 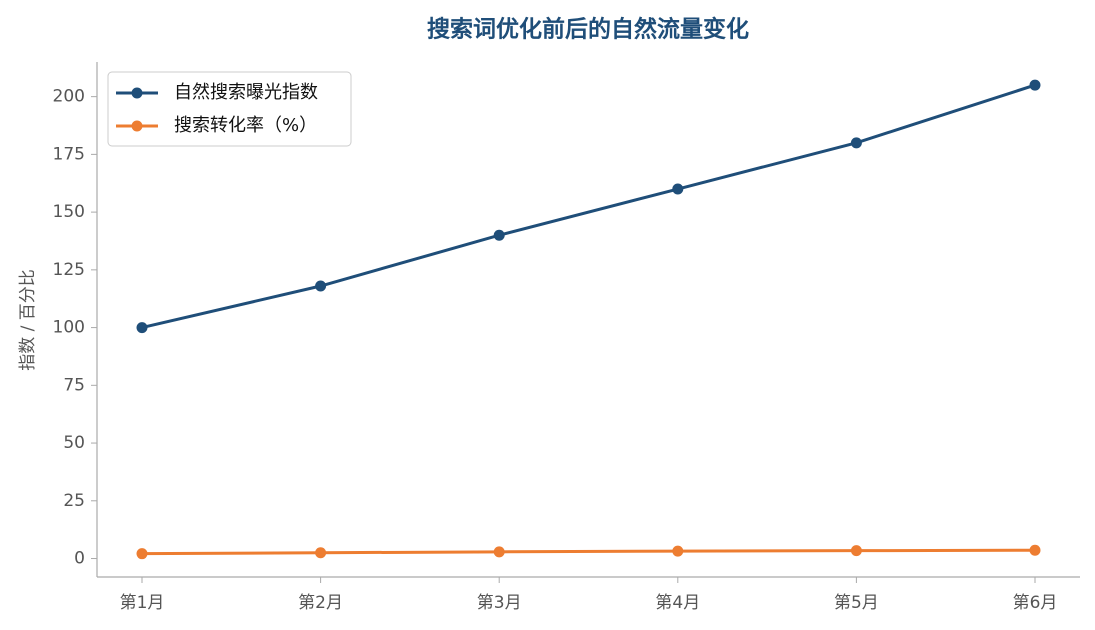 I want to click on y-tick-label: 100, so click(x=69, y=328).